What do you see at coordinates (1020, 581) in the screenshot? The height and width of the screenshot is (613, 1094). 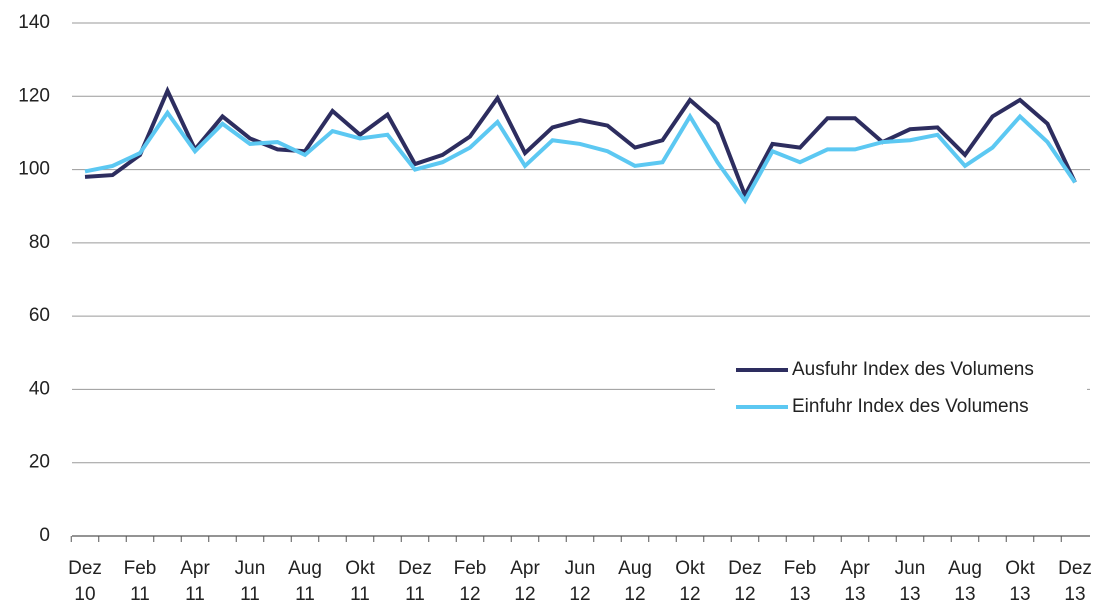 I see `x-tick-label: Okt 13` at bounding box center [1020, 581].